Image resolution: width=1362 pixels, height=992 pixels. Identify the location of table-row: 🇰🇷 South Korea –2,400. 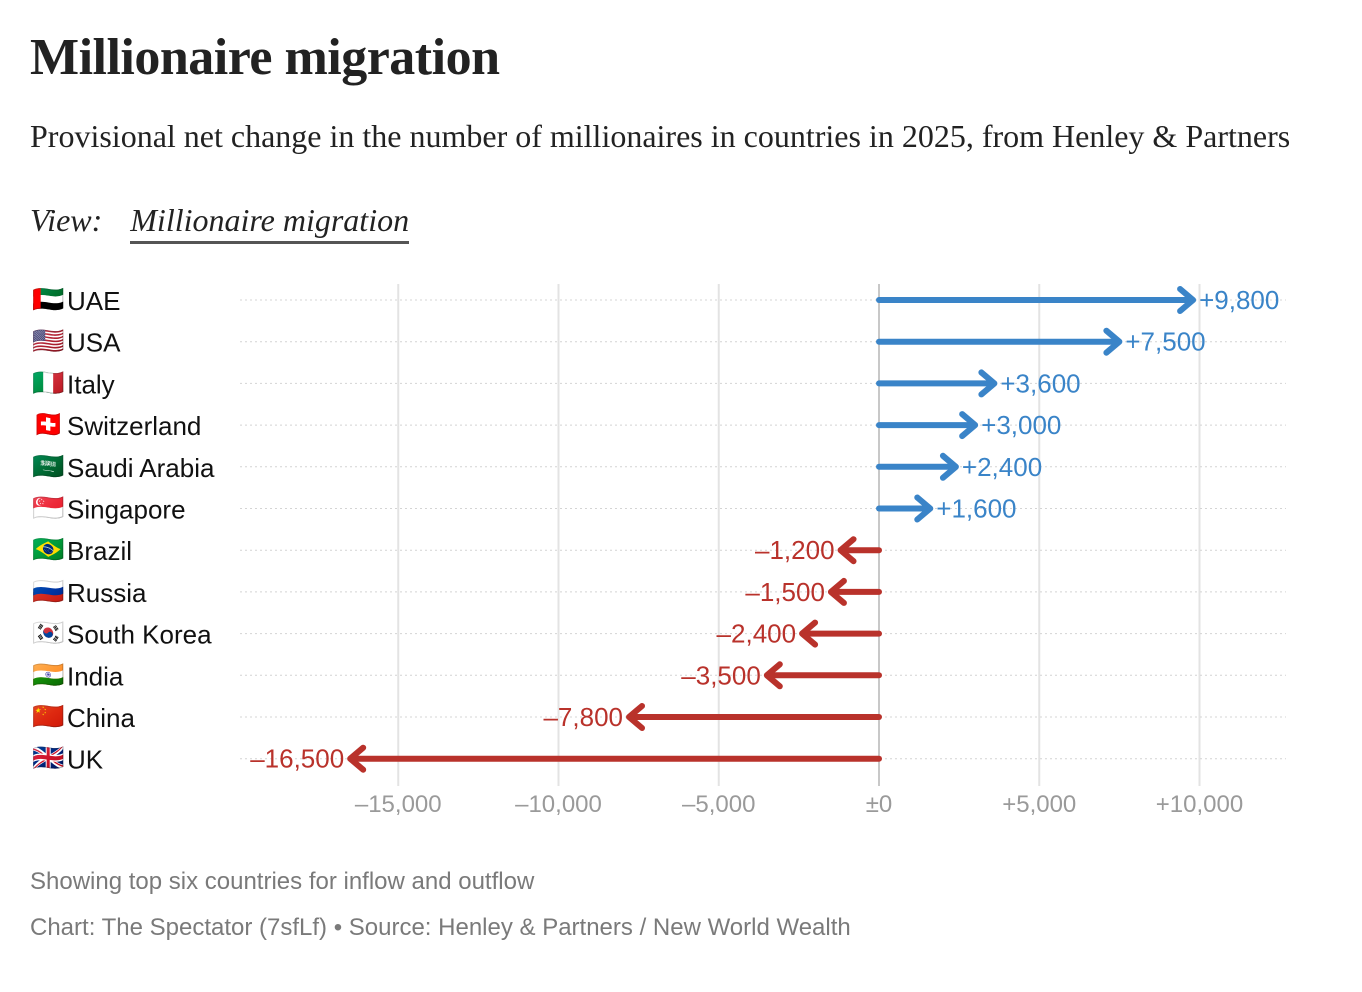
(659, 634).